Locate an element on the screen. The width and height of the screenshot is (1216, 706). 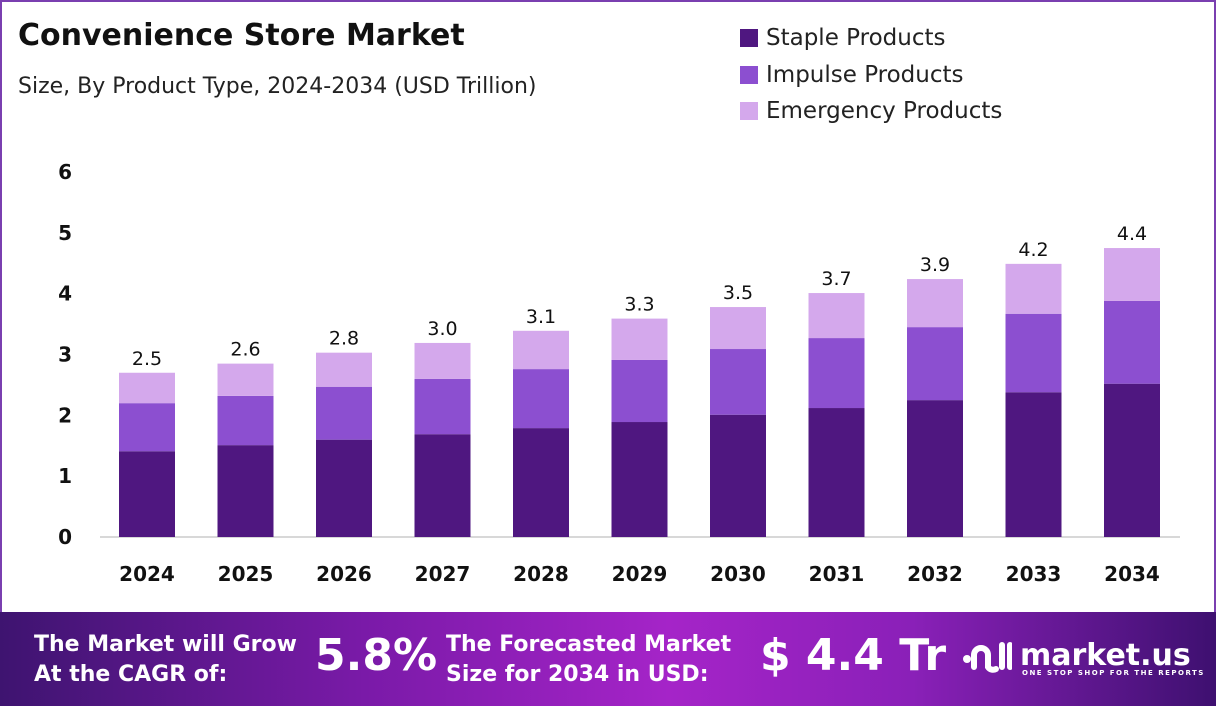
x-tick-label: 2027 is located at coordinates (443, 574).